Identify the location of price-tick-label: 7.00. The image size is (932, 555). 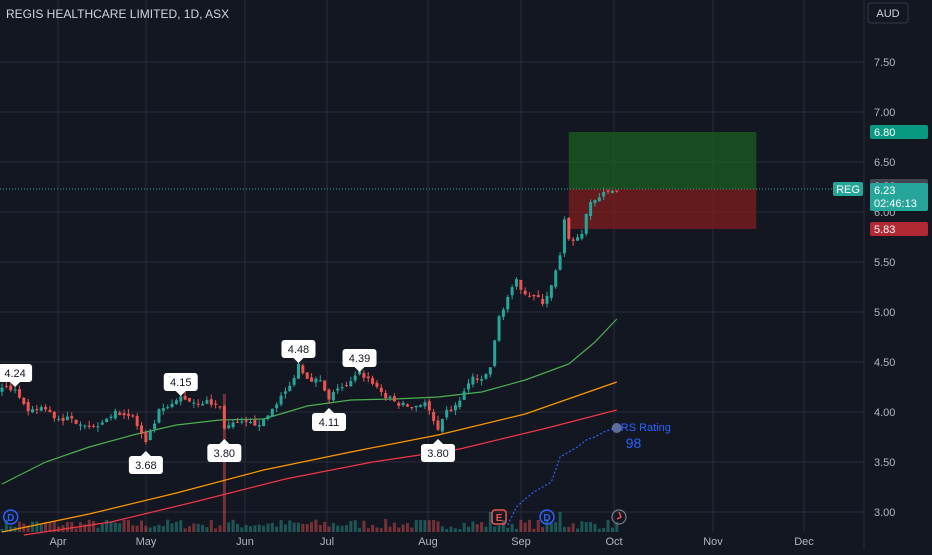
(884, 113).